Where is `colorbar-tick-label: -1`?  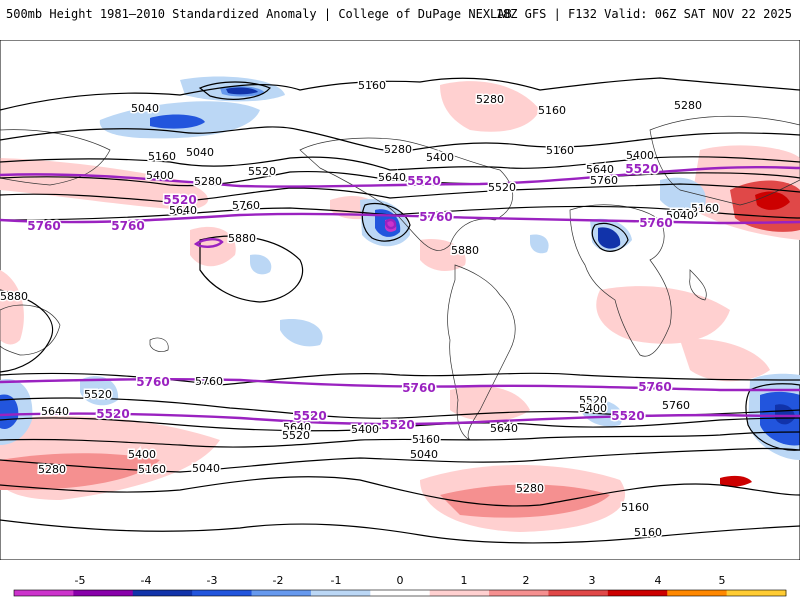
colorbar-tick-label: -1 is located at coordinates (336, 580).